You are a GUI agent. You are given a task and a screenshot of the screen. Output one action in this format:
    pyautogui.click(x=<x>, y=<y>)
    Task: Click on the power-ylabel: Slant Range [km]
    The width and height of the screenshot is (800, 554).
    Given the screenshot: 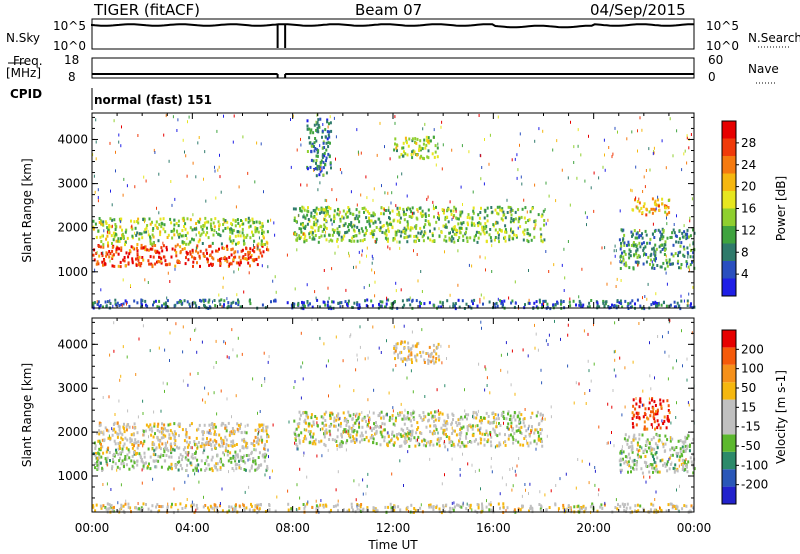 What is the action you would take?
    pyautogui.click(x=27, y=210)
    